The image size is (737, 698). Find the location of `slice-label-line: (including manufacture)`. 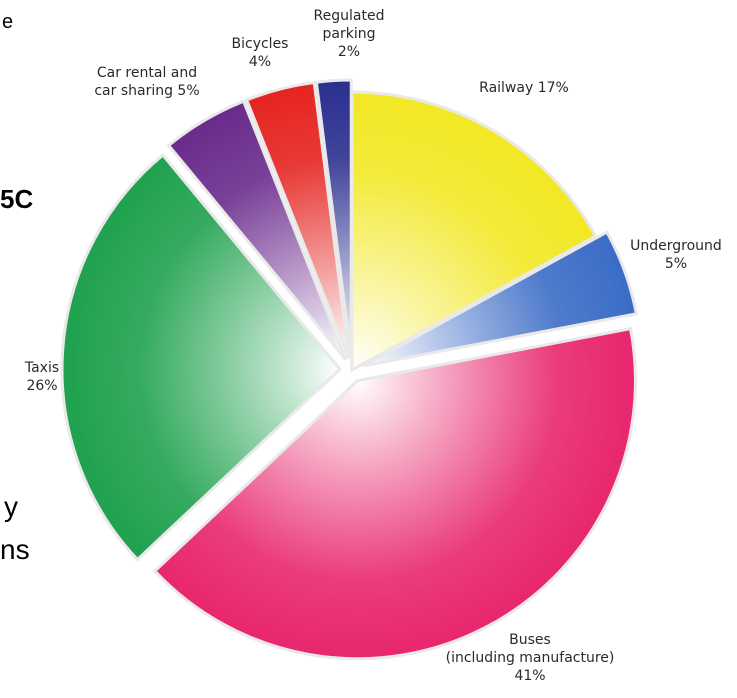

slice-label-line: (including manufacture) is located at coordinates (530, 658).